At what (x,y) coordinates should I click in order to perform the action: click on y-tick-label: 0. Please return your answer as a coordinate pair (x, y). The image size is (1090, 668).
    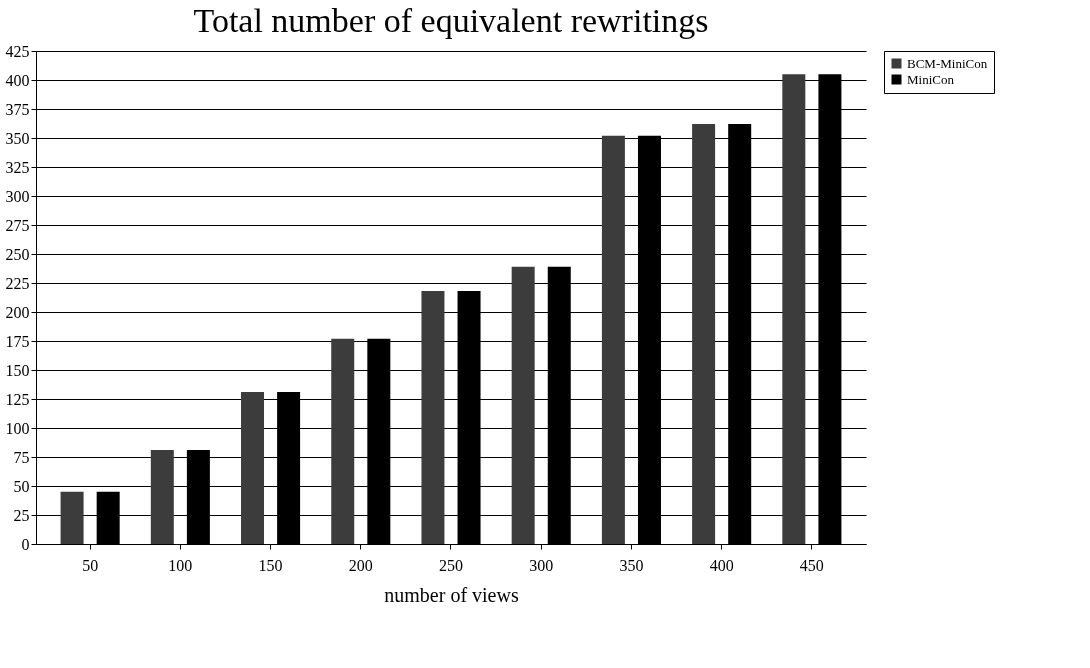
    Looking at the image, I should click on (25, 544).